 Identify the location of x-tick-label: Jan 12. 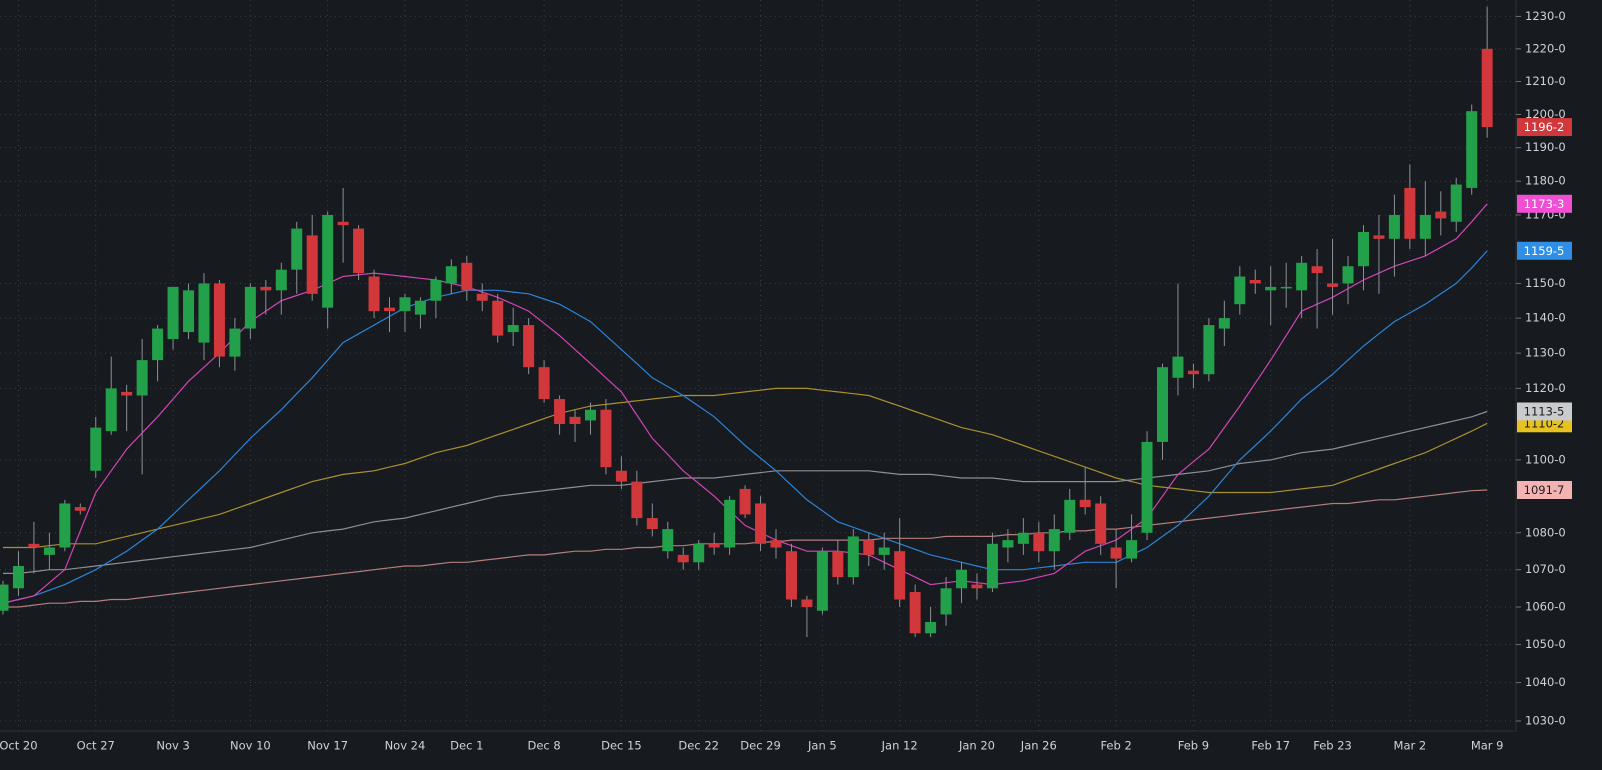
(899, 746).